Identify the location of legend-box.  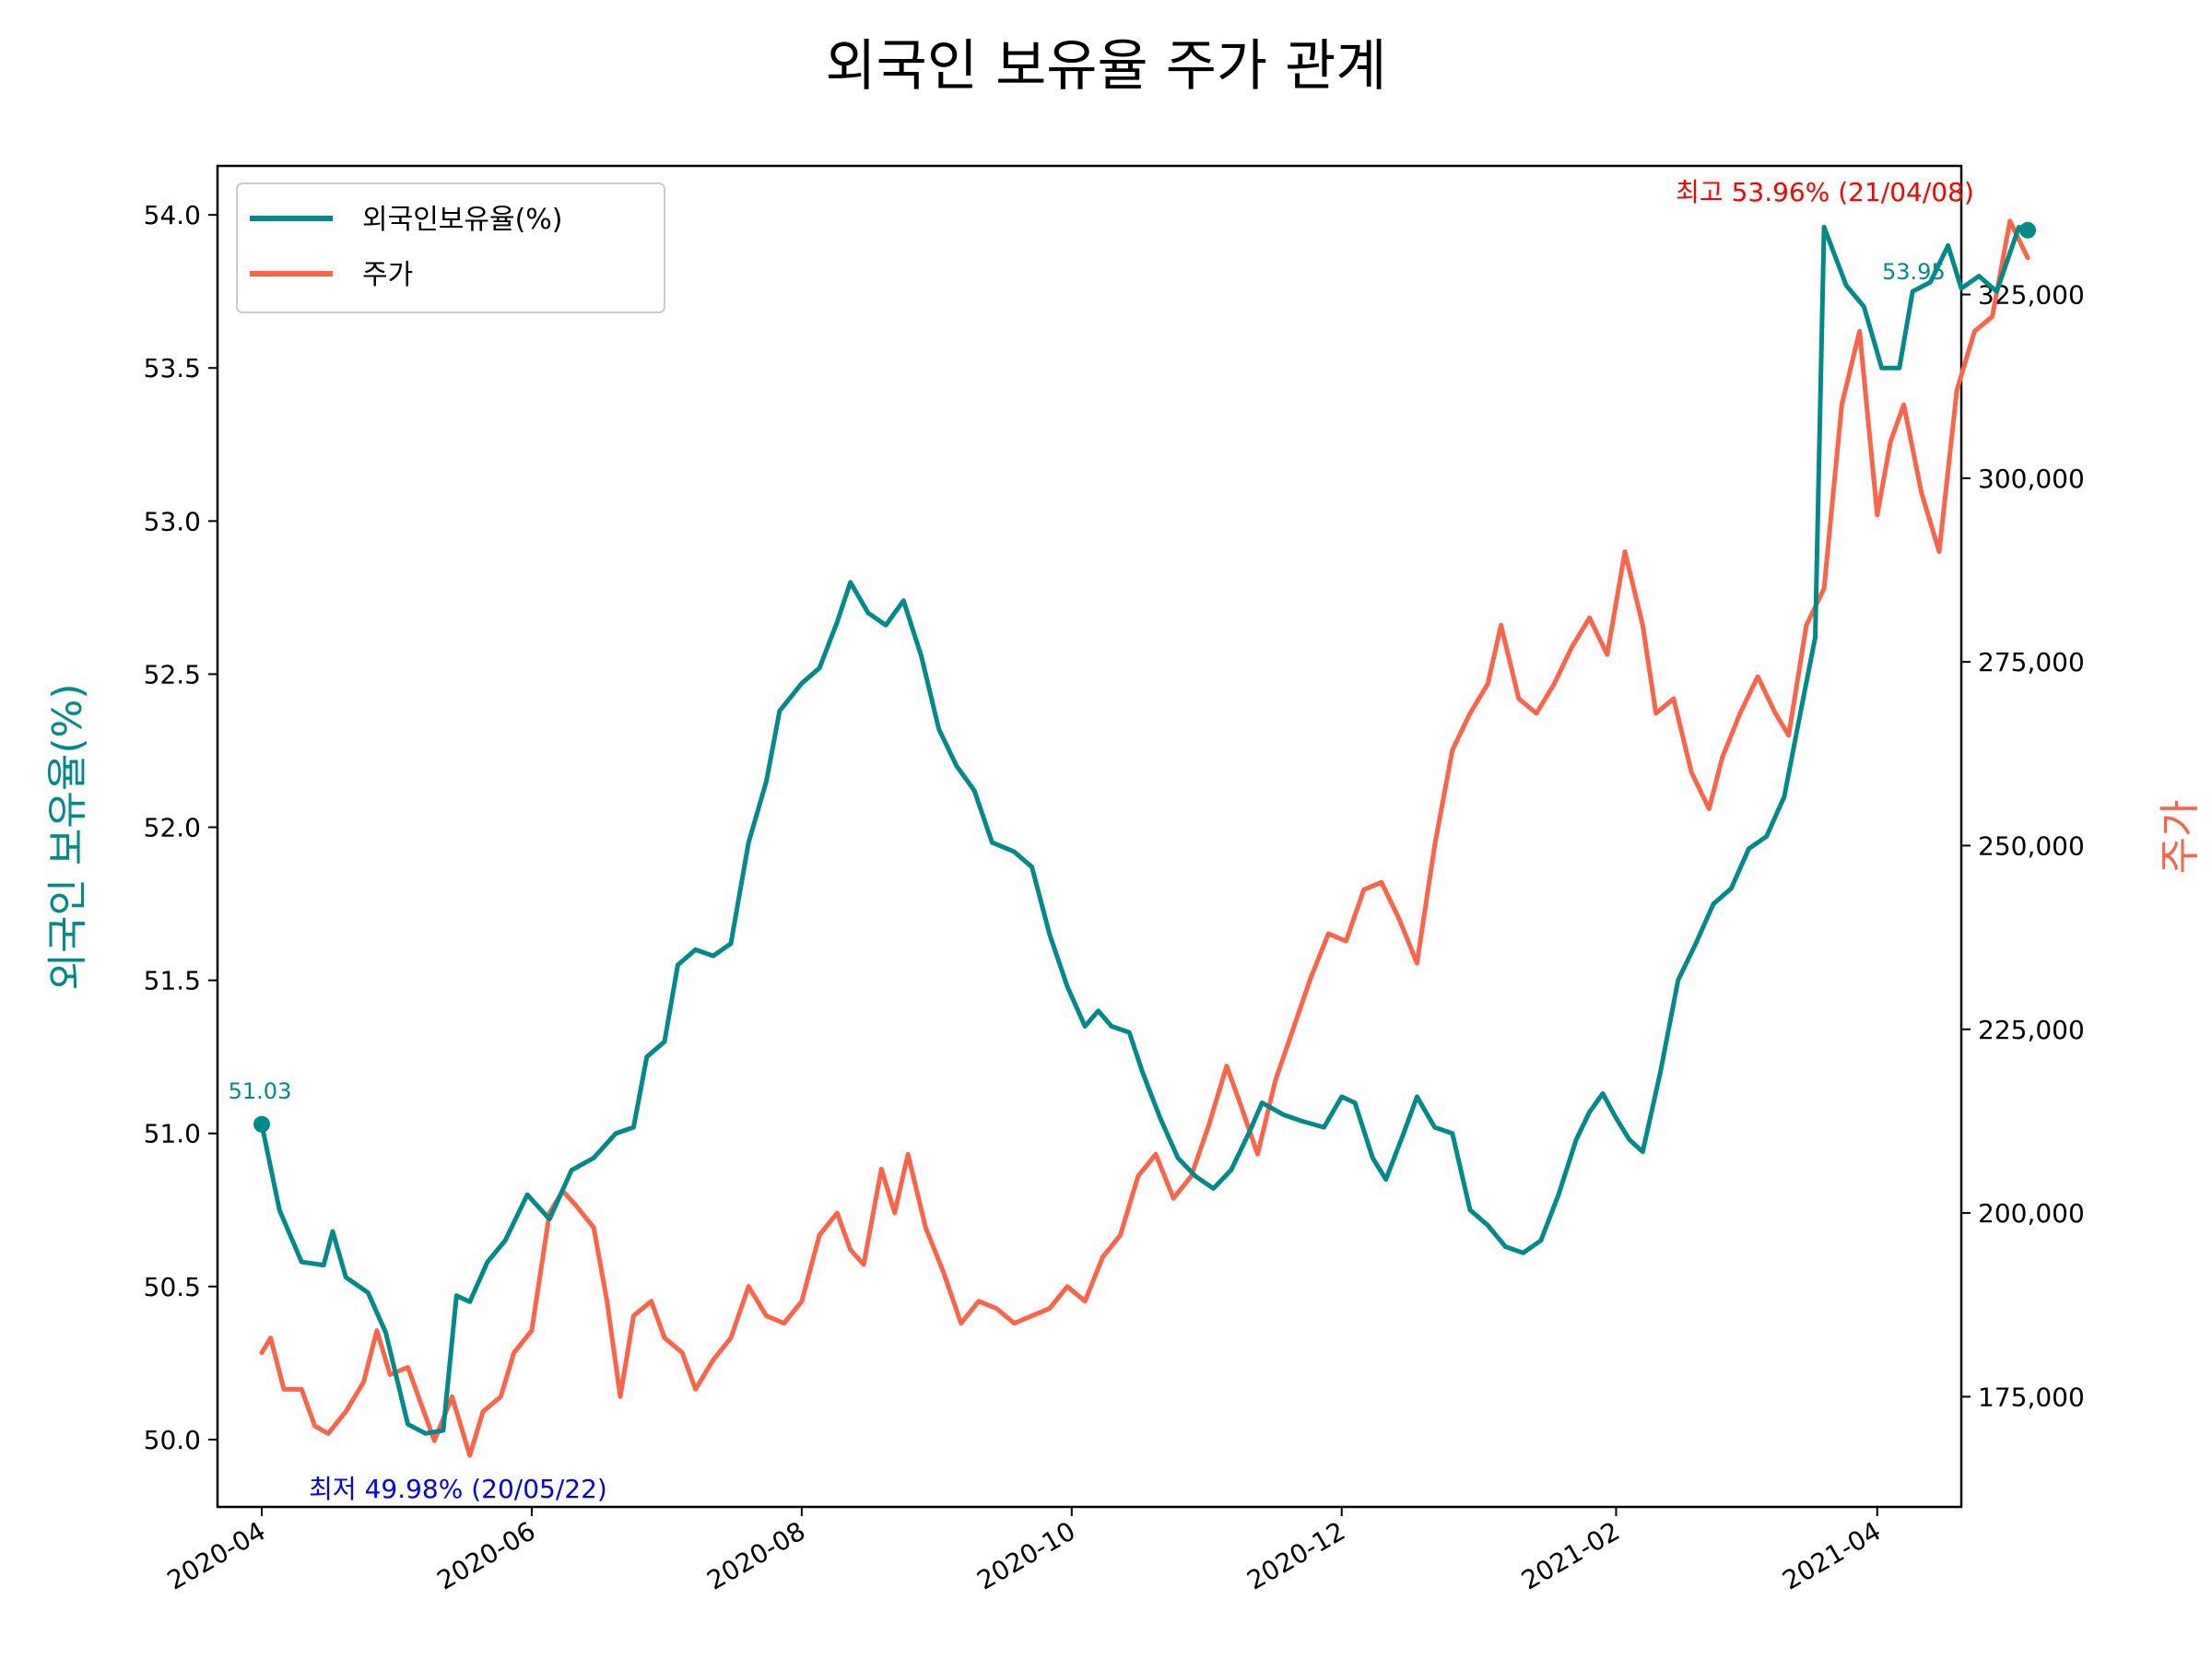
(450, 247).